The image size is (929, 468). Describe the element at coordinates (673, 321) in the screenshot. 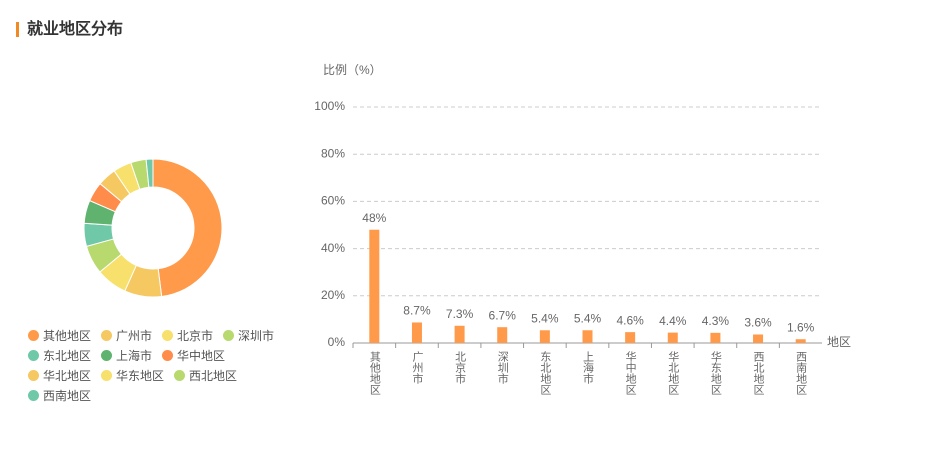

I see `value-label: 4.4%` at that location.